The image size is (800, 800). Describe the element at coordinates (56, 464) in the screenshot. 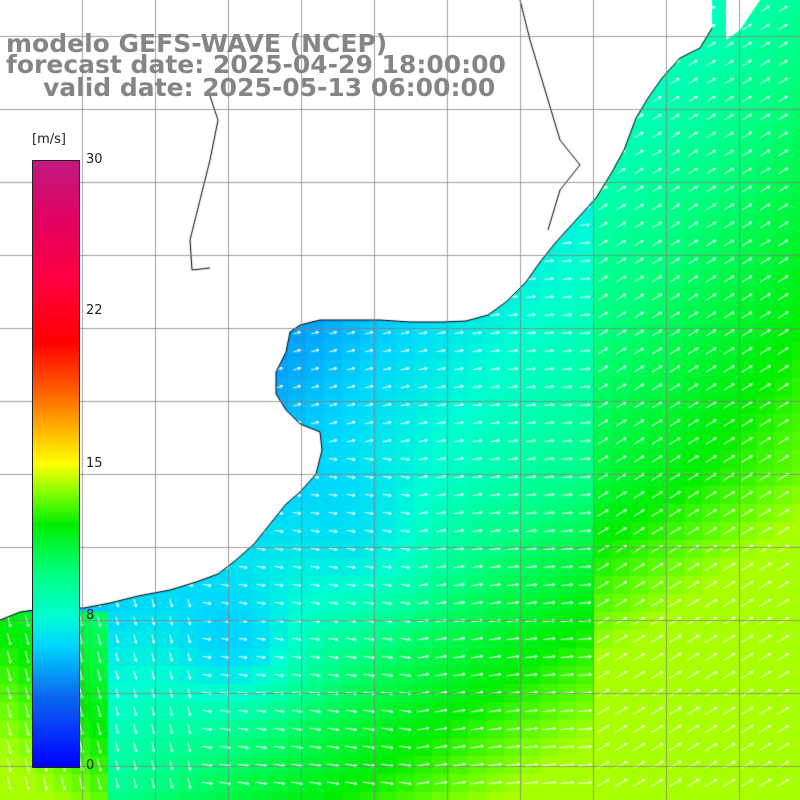

I see `colorbar` at that location.